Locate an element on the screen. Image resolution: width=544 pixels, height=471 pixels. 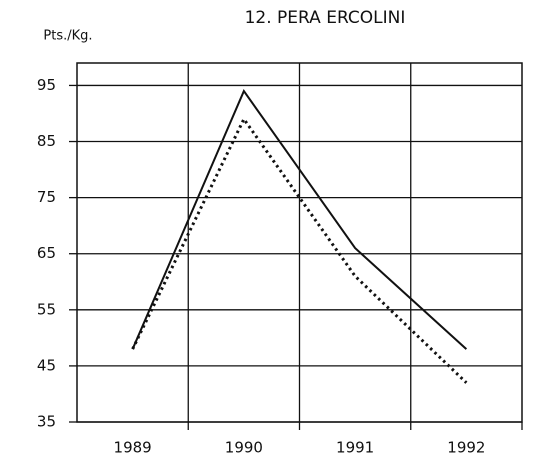
y-tick-label: 55 is located at coordinates (46, 309).